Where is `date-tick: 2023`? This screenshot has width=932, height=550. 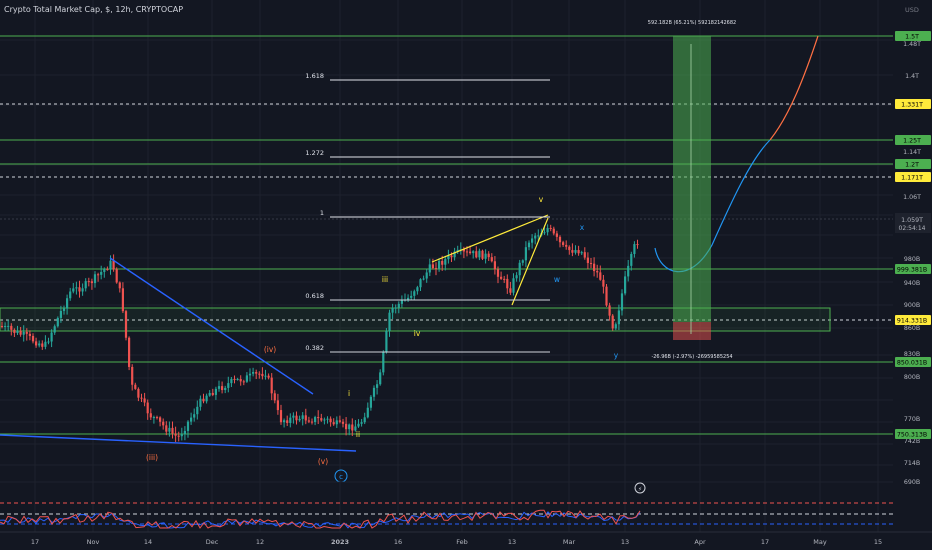 date-tick: 2023 is located at coordinates (340, 542).